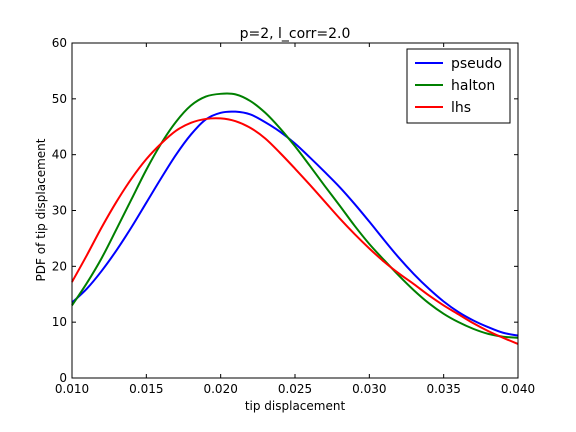 This screenshot has height=432, width=576. What do you see at coordinates (295, 34) in the screenshot?
I see `chart-title: p=2, l_corr=2.0` at bounding box center [295, 34].